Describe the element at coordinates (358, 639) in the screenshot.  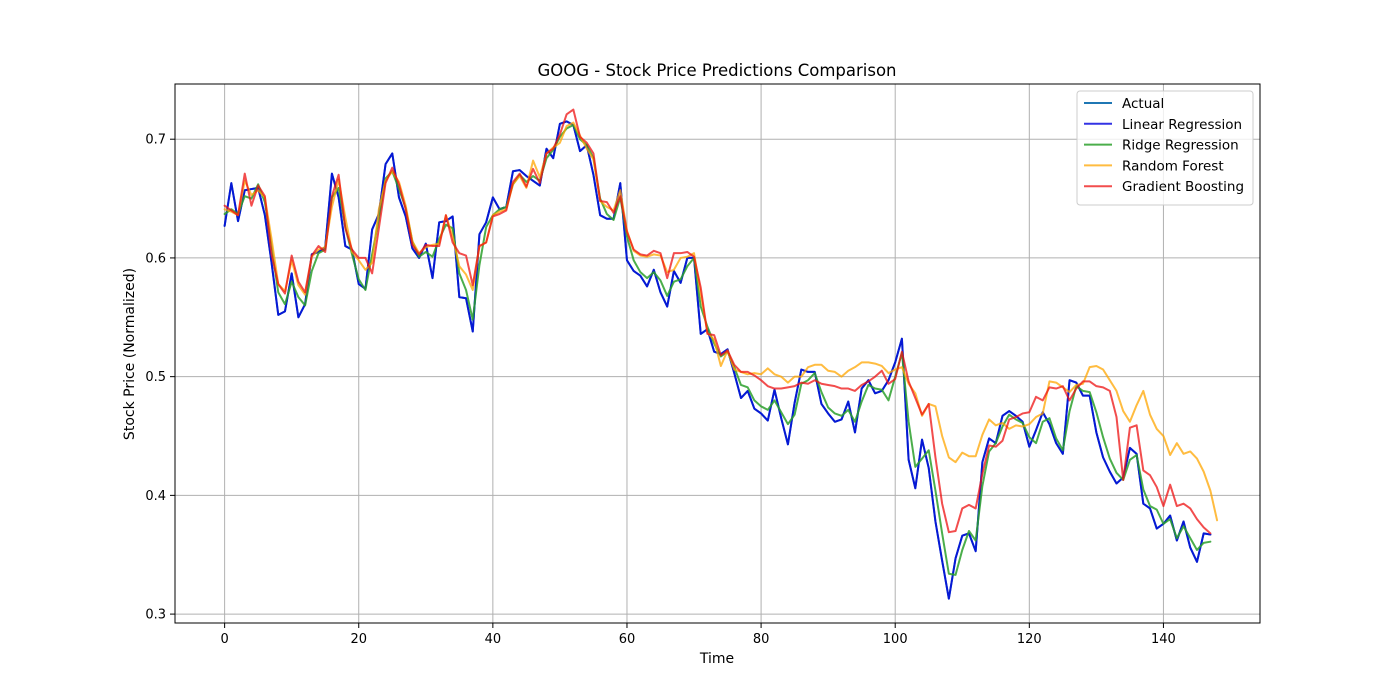
I see `x-tick-label: 20` at that location.